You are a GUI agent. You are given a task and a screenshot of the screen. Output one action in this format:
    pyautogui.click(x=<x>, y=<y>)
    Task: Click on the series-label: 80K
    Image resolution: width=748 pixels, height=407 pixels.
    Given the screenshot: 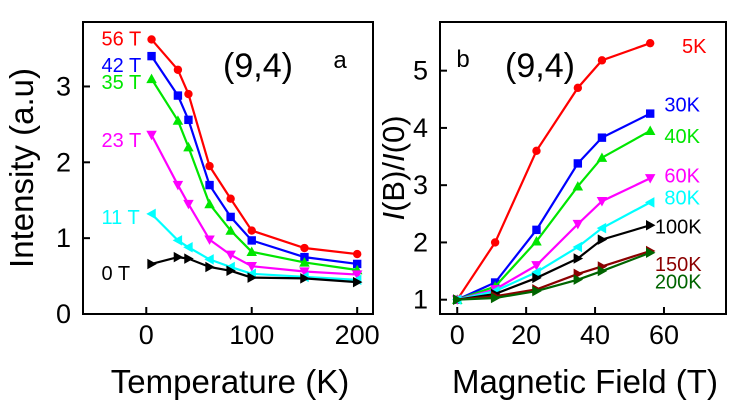 What is the action you would take?
    pyautogui.click(x=682, y=198)
    